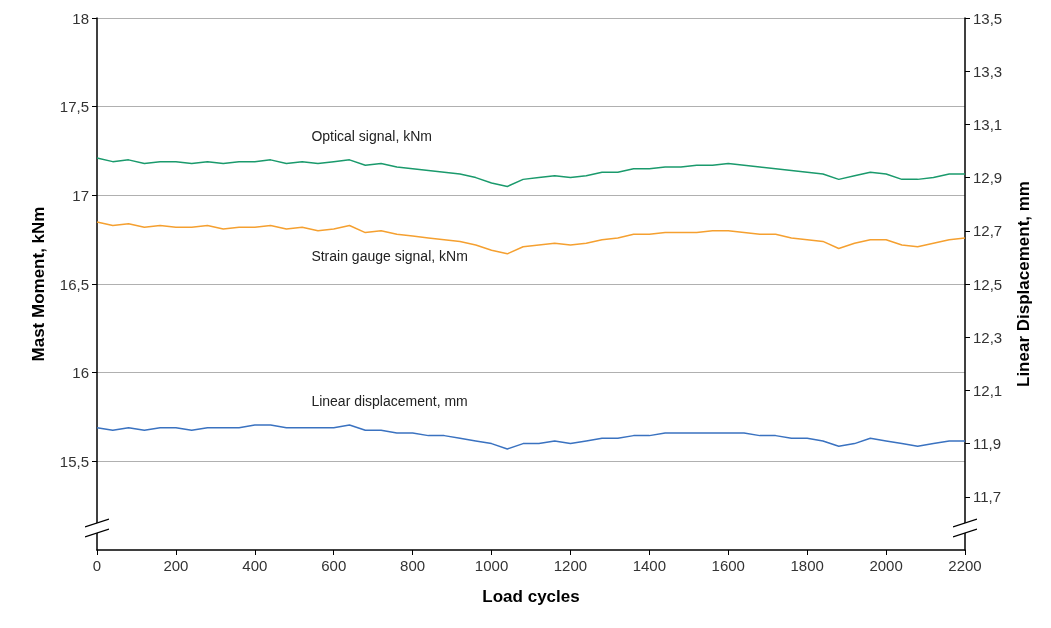  Describe the element at coordinates (74, 461) in the screenshot. I see `y-tick-label: 15,5` at that location.